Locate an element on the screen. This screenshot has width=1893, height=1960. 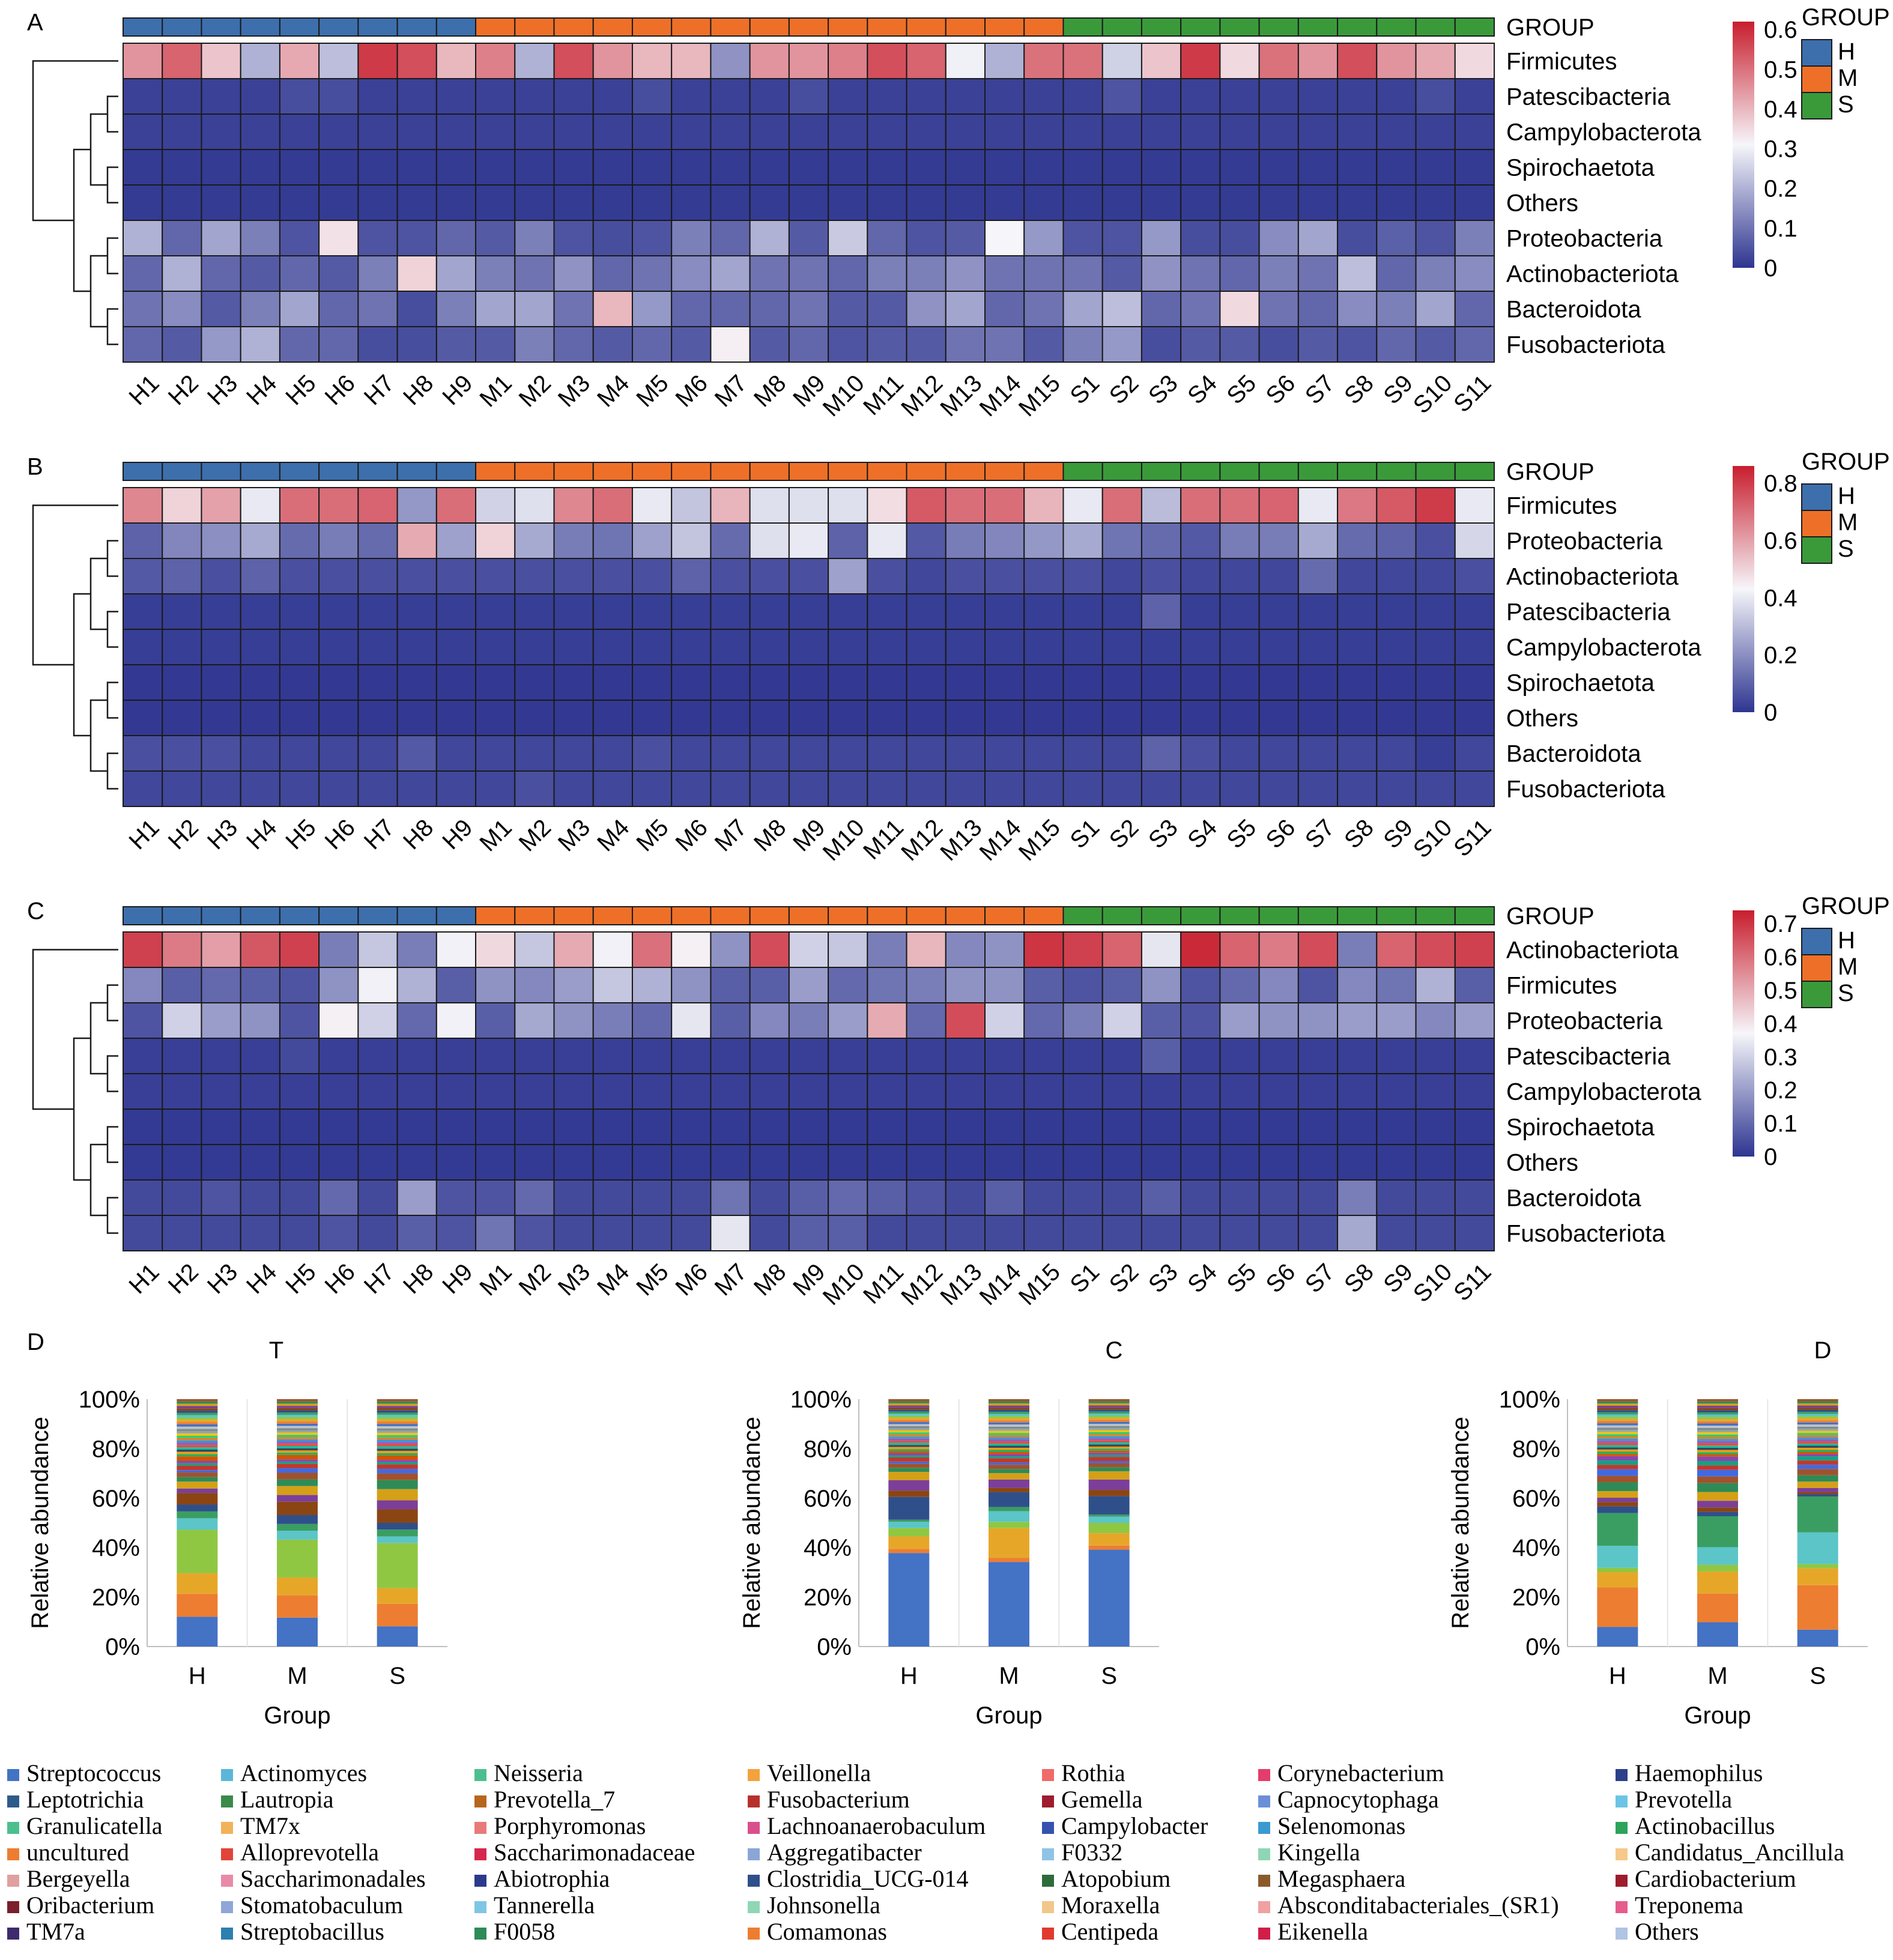
legend-label: Stomatobaculum is located at coordinates (321, 1905).